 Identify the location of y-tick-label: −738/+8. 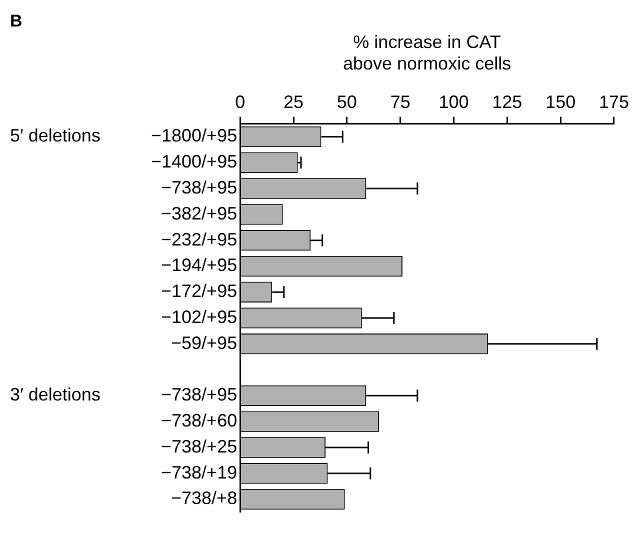
(204, 498).